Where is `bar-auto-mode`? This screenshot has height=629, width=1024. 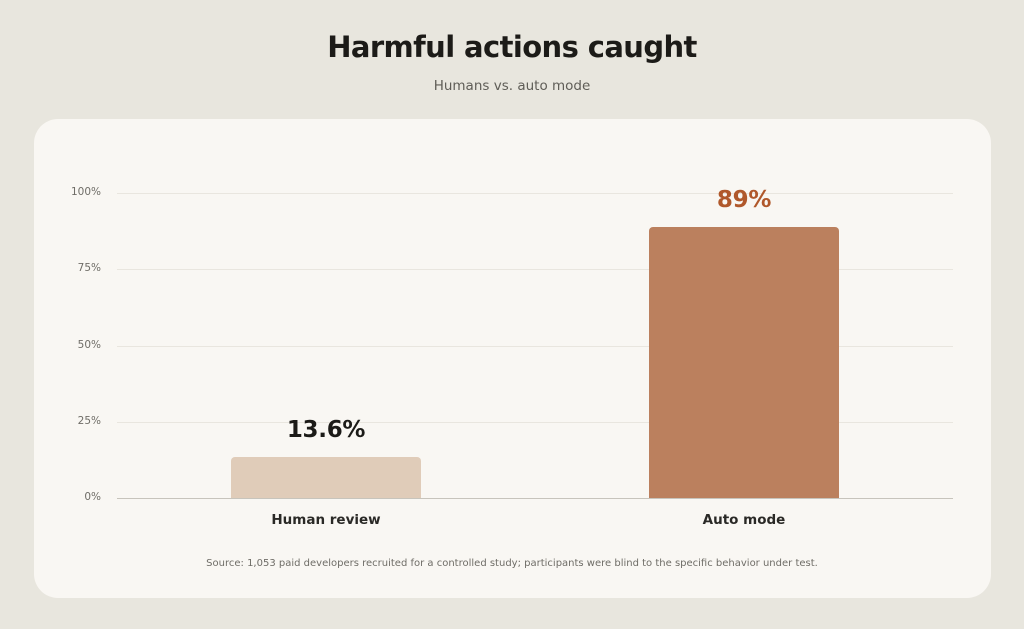
bar-auto-mode is located at coordinates (744, 362).